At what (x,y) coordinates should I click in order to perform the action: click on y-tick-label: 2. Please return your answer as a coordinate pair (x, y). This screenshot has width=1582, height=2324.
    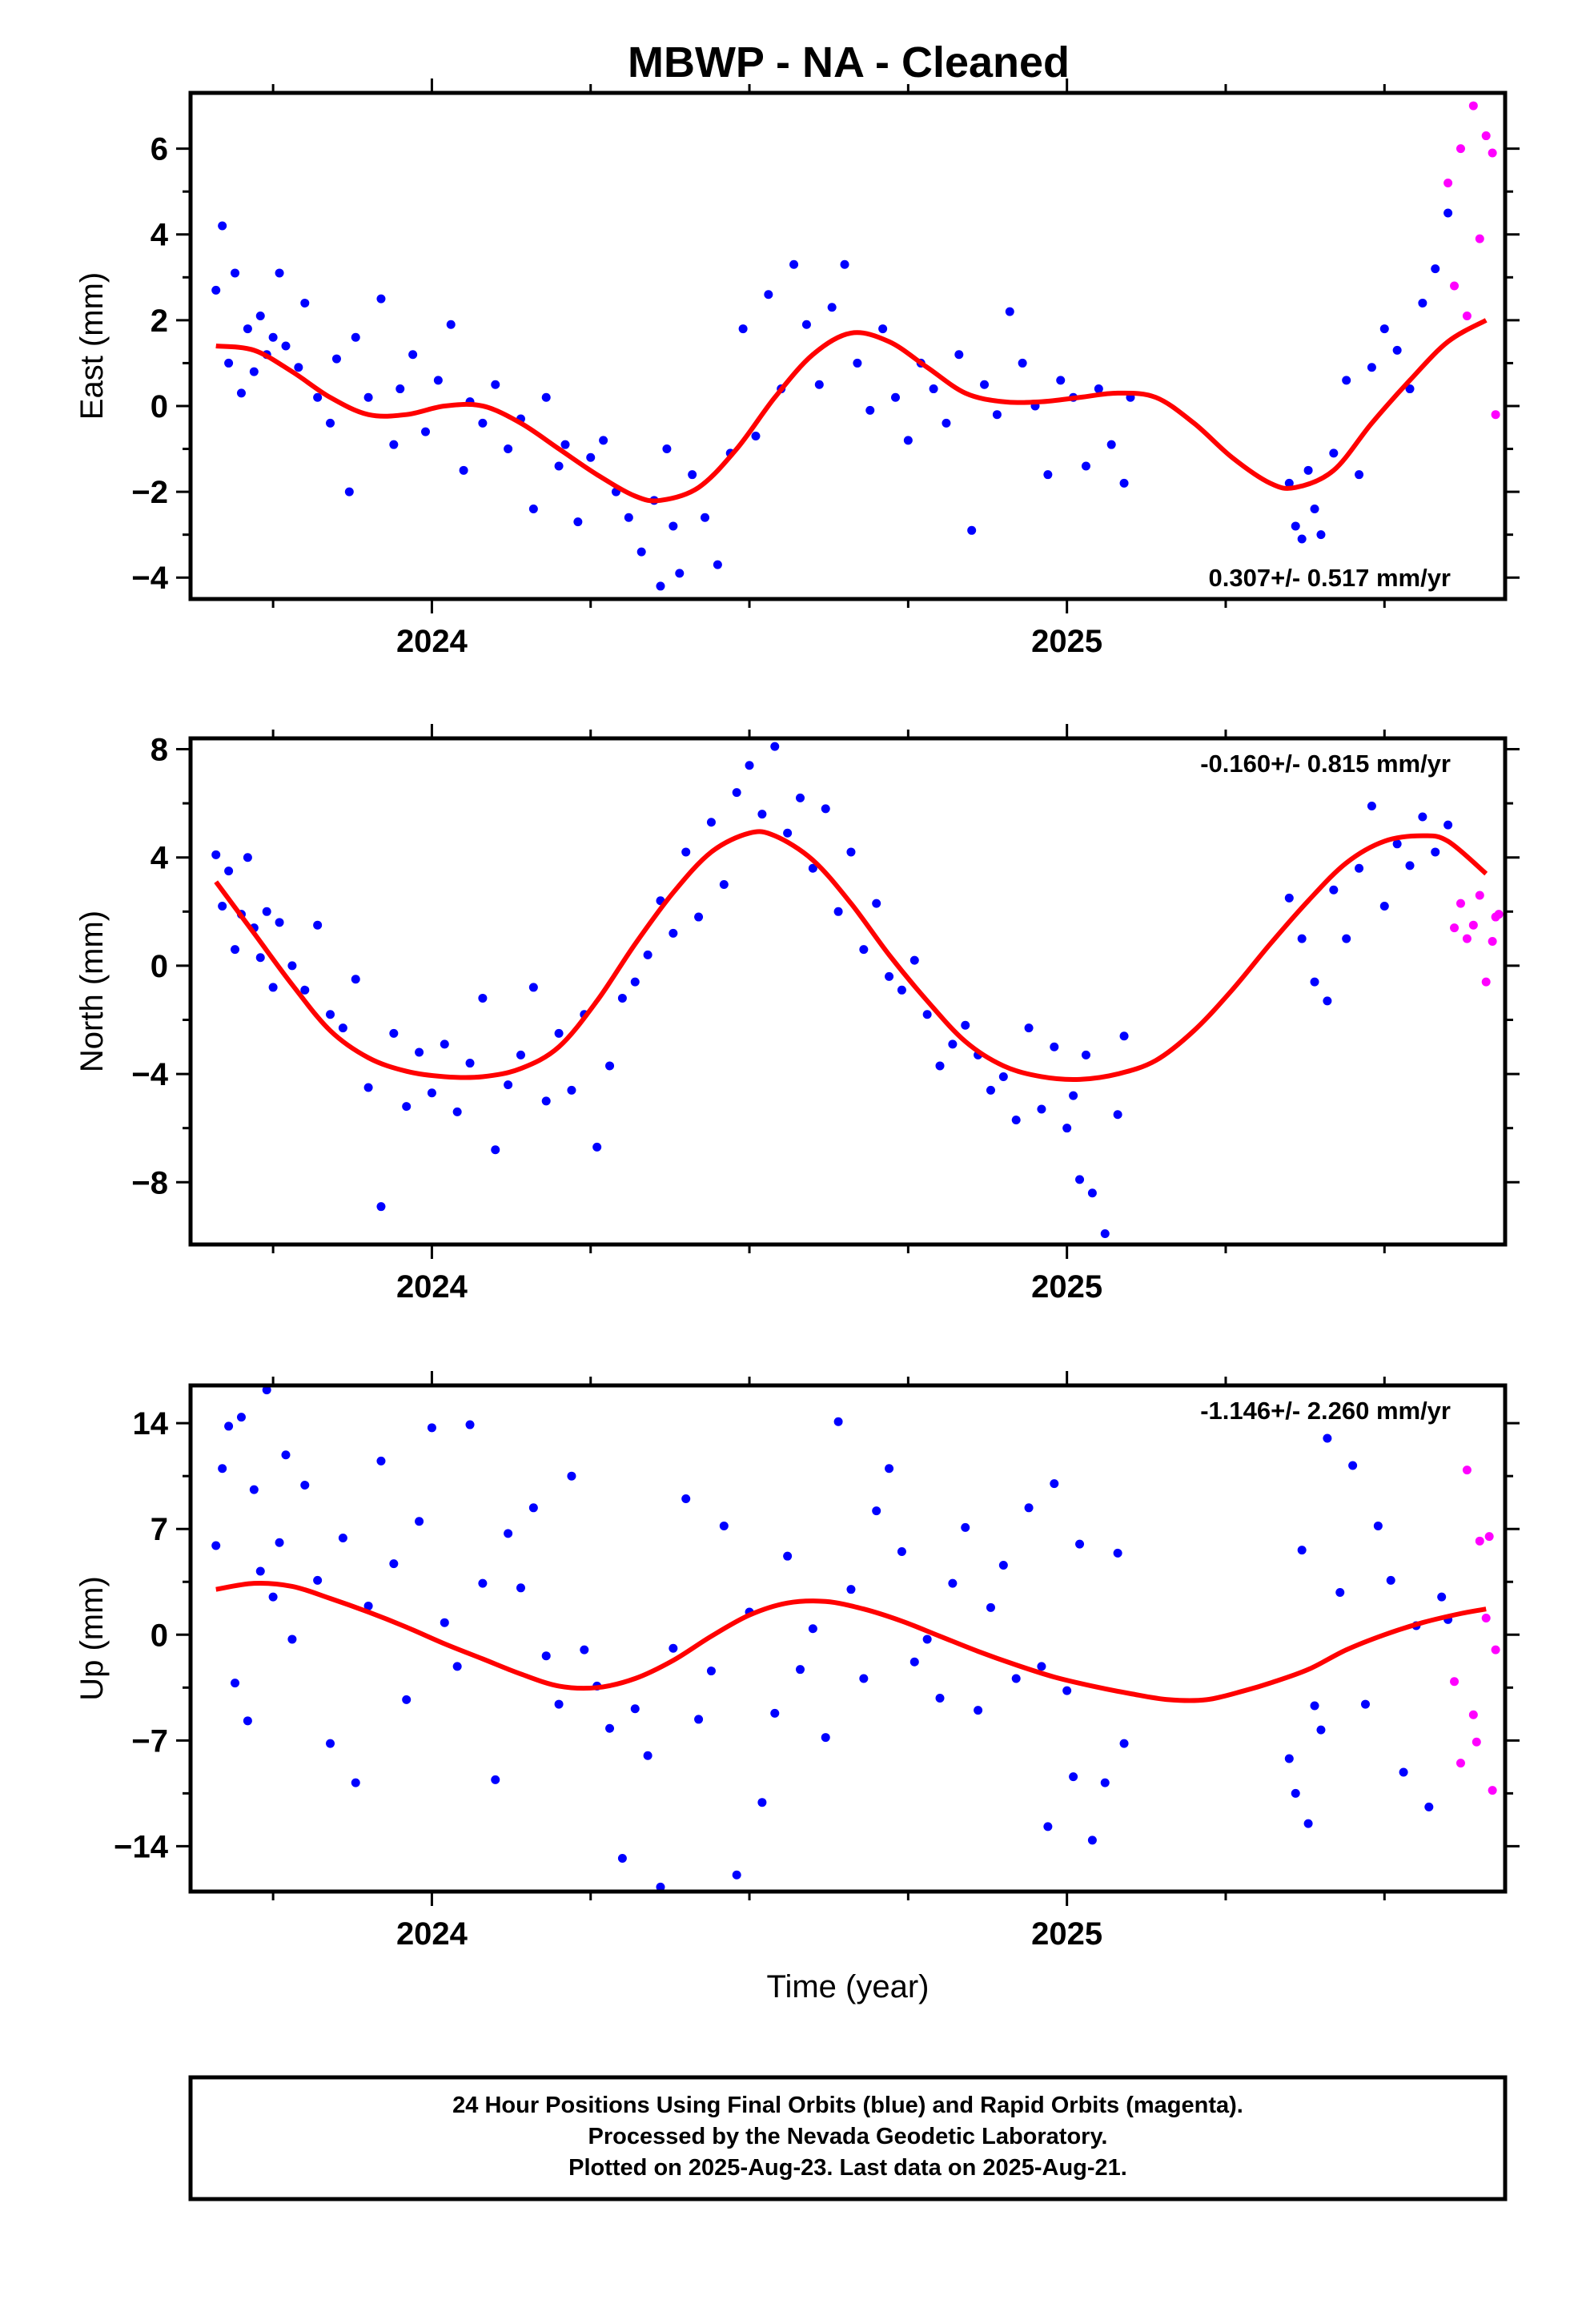
    Looking at the image, I should click on (159, 321).